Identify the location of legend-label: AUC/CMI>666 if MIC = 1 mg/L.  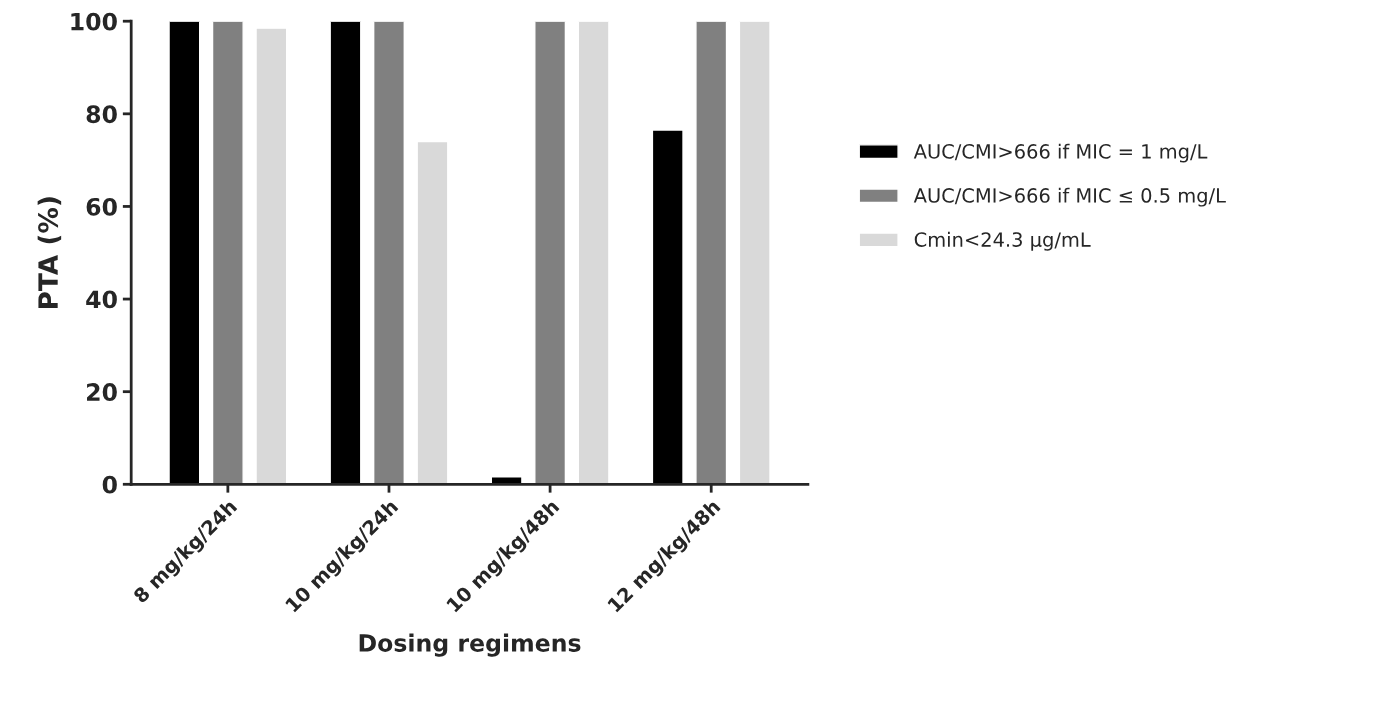
(1060, 153).